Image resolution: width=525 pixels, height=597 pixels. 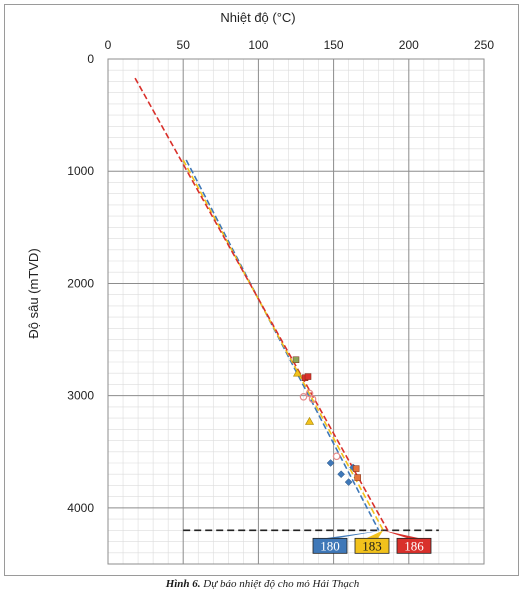 I want to click on pointer-red, so click(x=401, y=534).